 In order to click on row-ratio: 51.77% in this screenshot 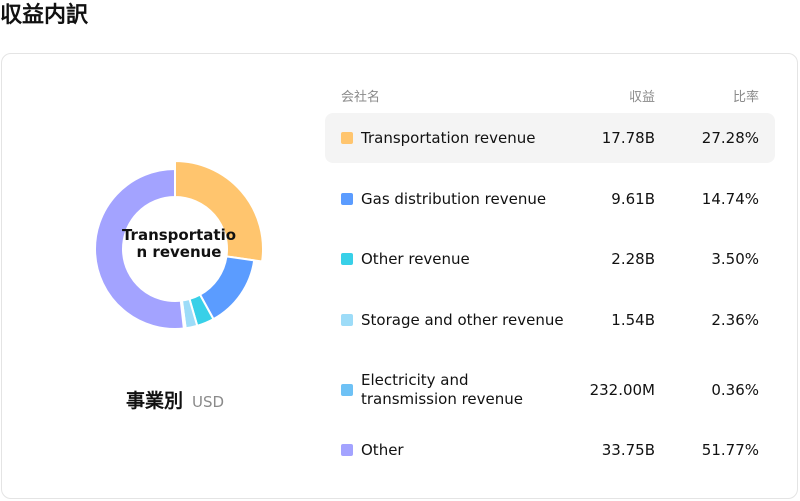, I will do `click(730, 450)`.